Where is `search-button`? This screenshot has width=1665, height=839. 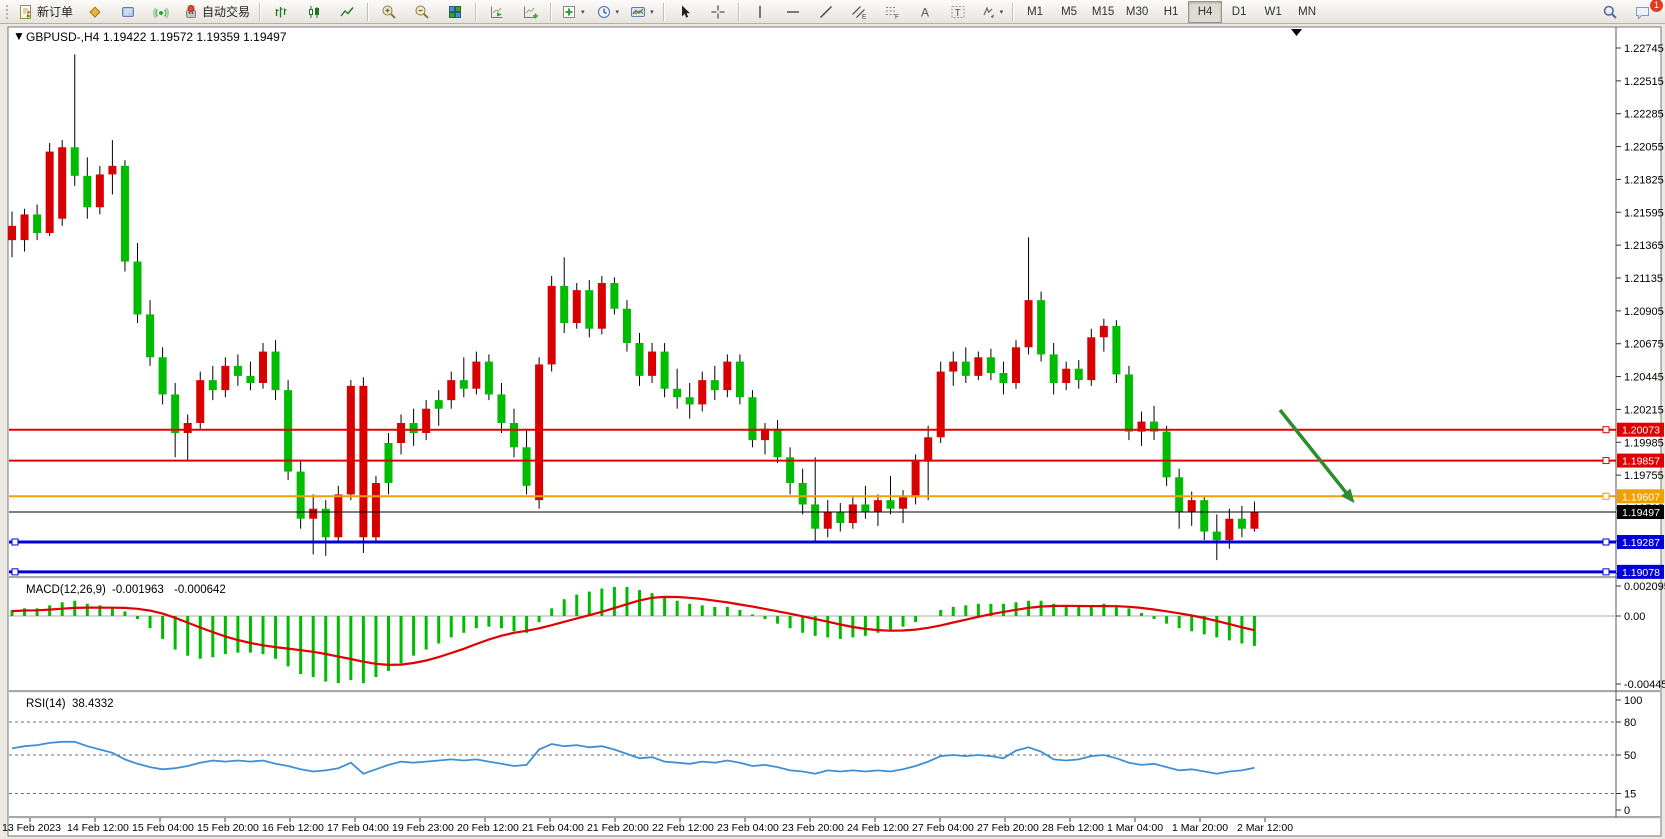
search-button is located at coordinates (1610, 12).